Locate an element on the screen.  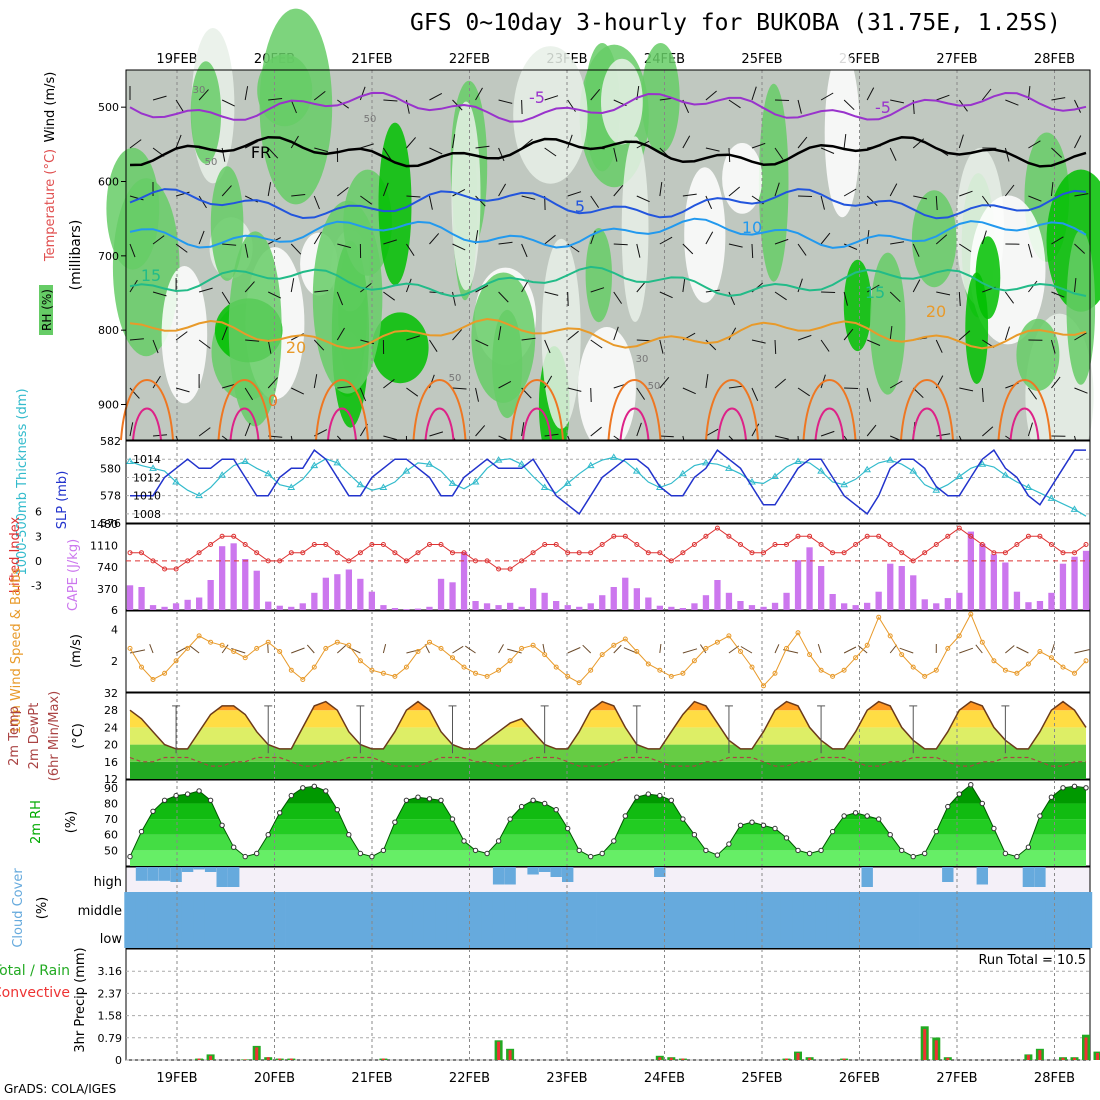
thickness-tick-label: 578 is located at coordinates (110, 496).